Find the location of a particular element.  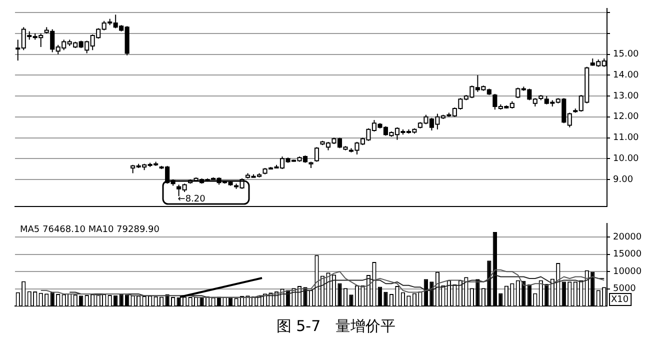

y-tick-label: 13.00 is located at coordinates (626, 96).